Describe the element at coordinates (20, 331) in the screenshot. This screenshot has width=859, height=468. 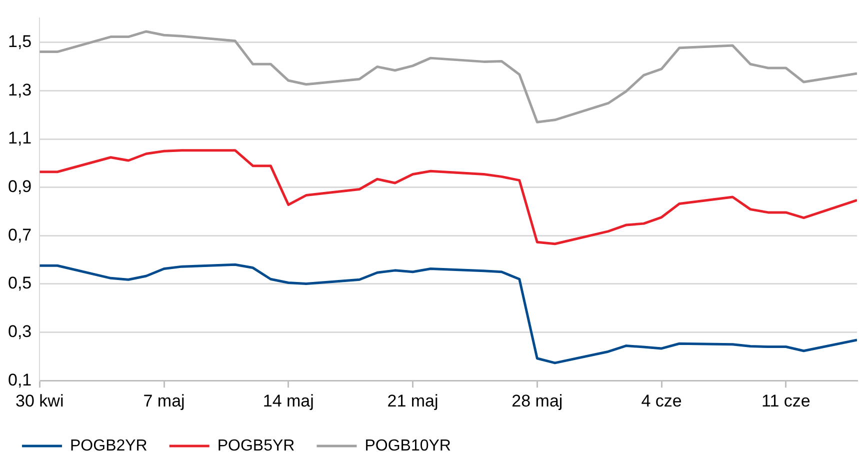
I see `y-tick-label: 0,3` at that location.